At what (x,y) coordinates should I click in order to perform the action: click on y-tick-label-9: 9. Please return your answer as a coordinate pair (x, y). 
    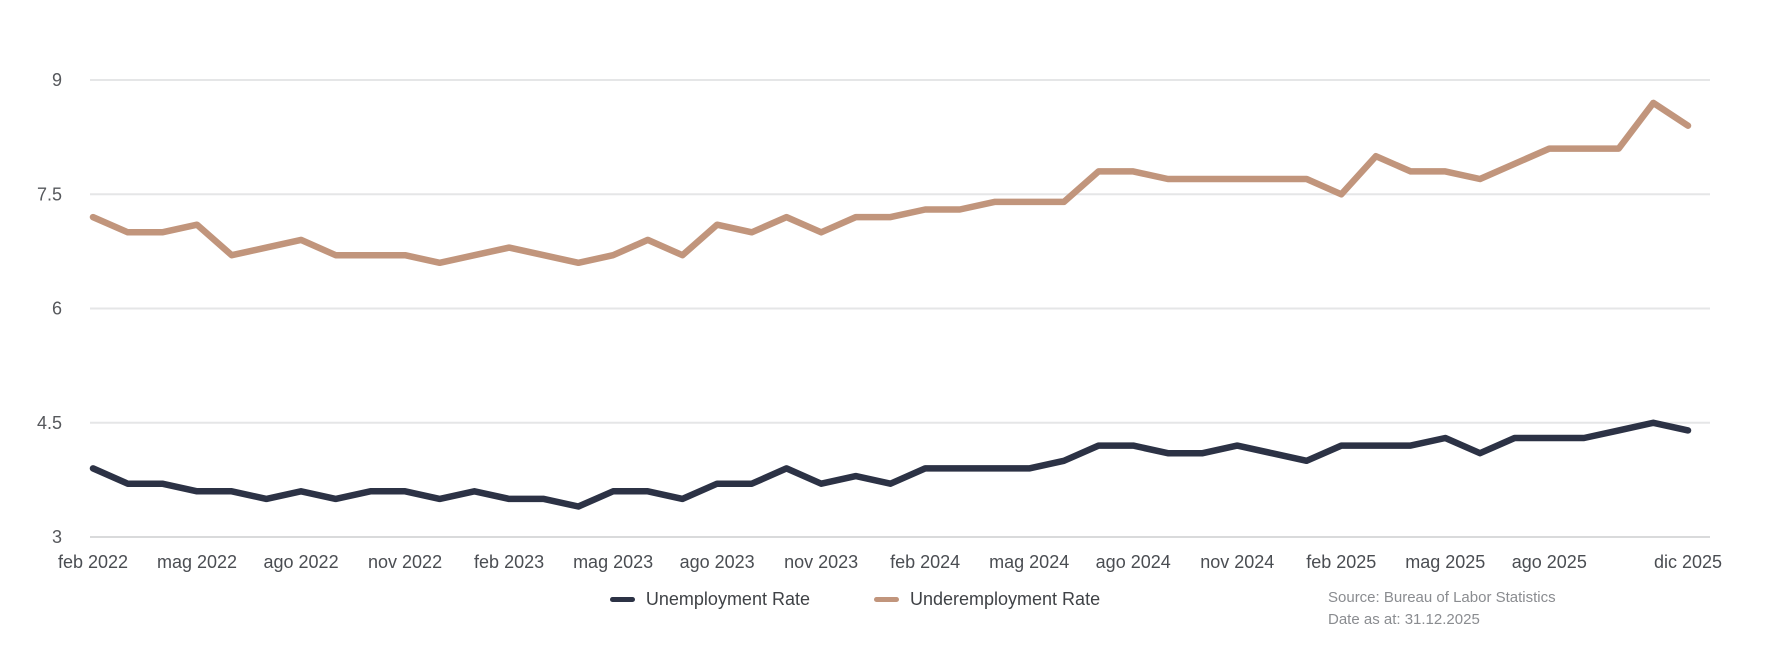
    Looking at the image, I should click on (57, 80).